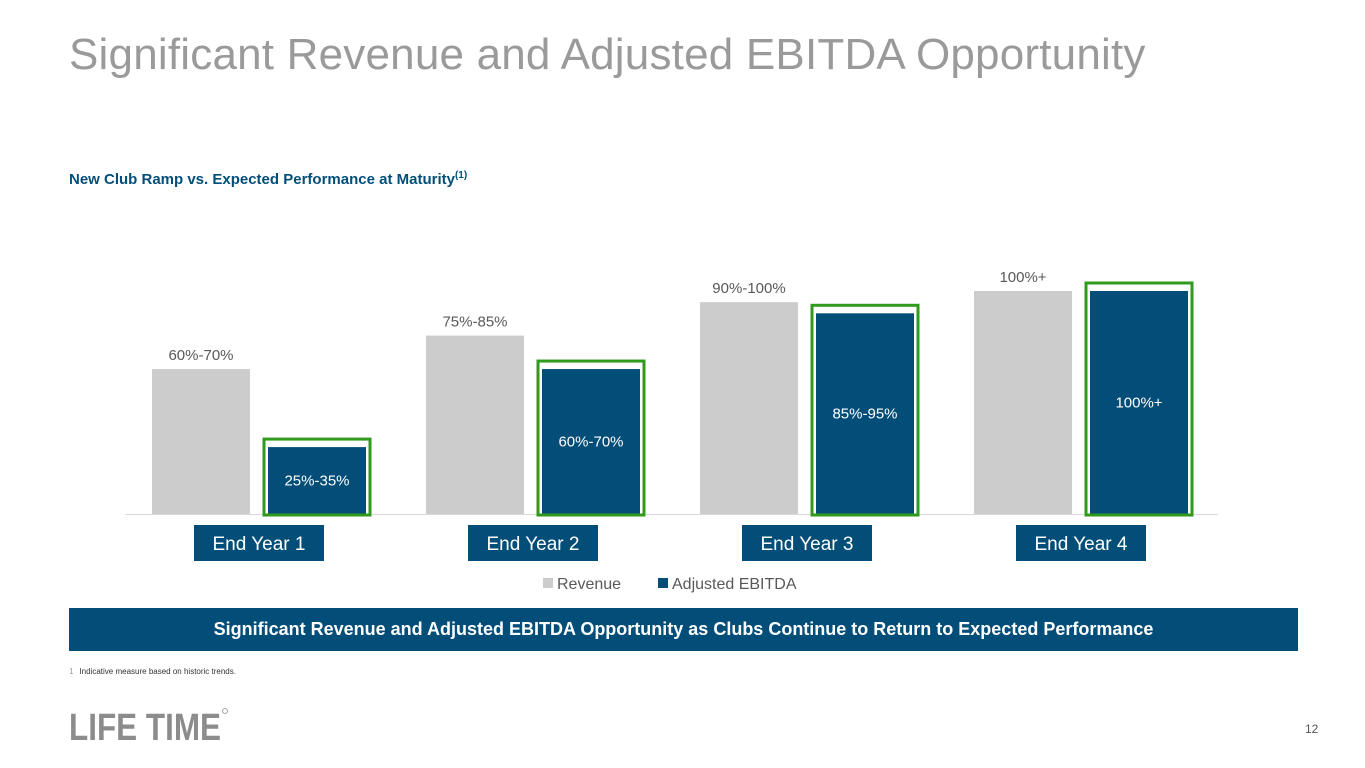 This screenshot has height=768, width=1365. Describe the element at coordinates (461, 175) in the screenshot. I see `subtitle-footnote-ref: (1)` at that location.